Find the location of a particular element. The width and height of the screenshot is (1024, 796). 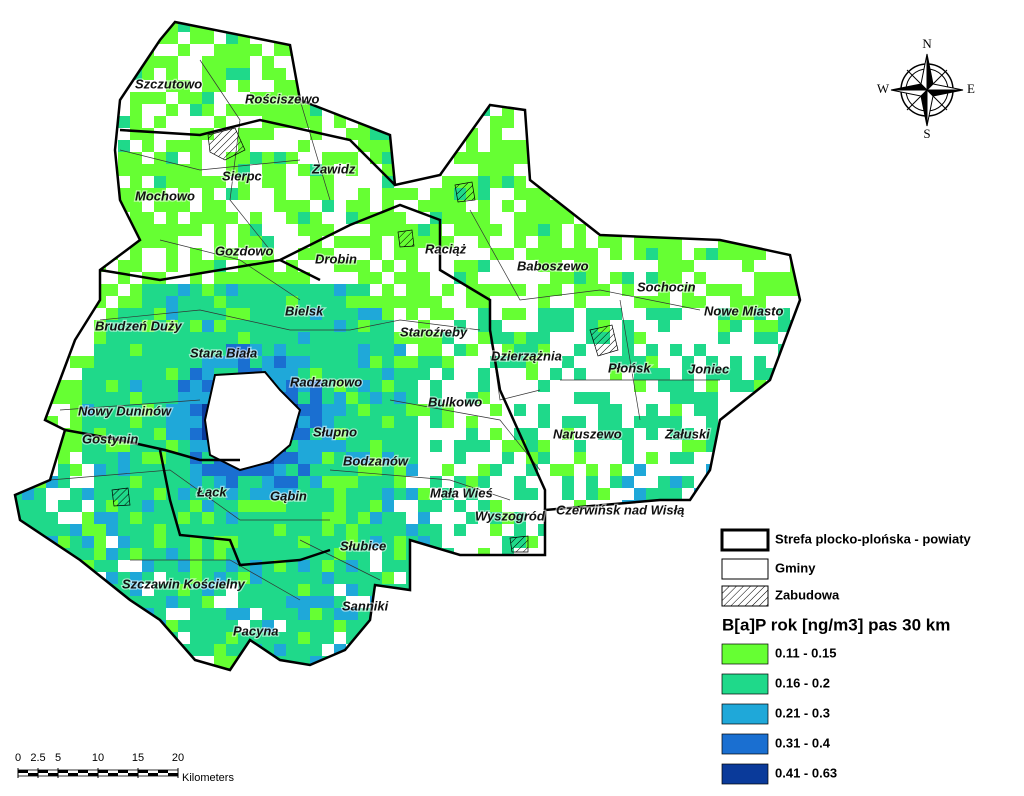

legend-swatch is located at coordinates (745, 744).